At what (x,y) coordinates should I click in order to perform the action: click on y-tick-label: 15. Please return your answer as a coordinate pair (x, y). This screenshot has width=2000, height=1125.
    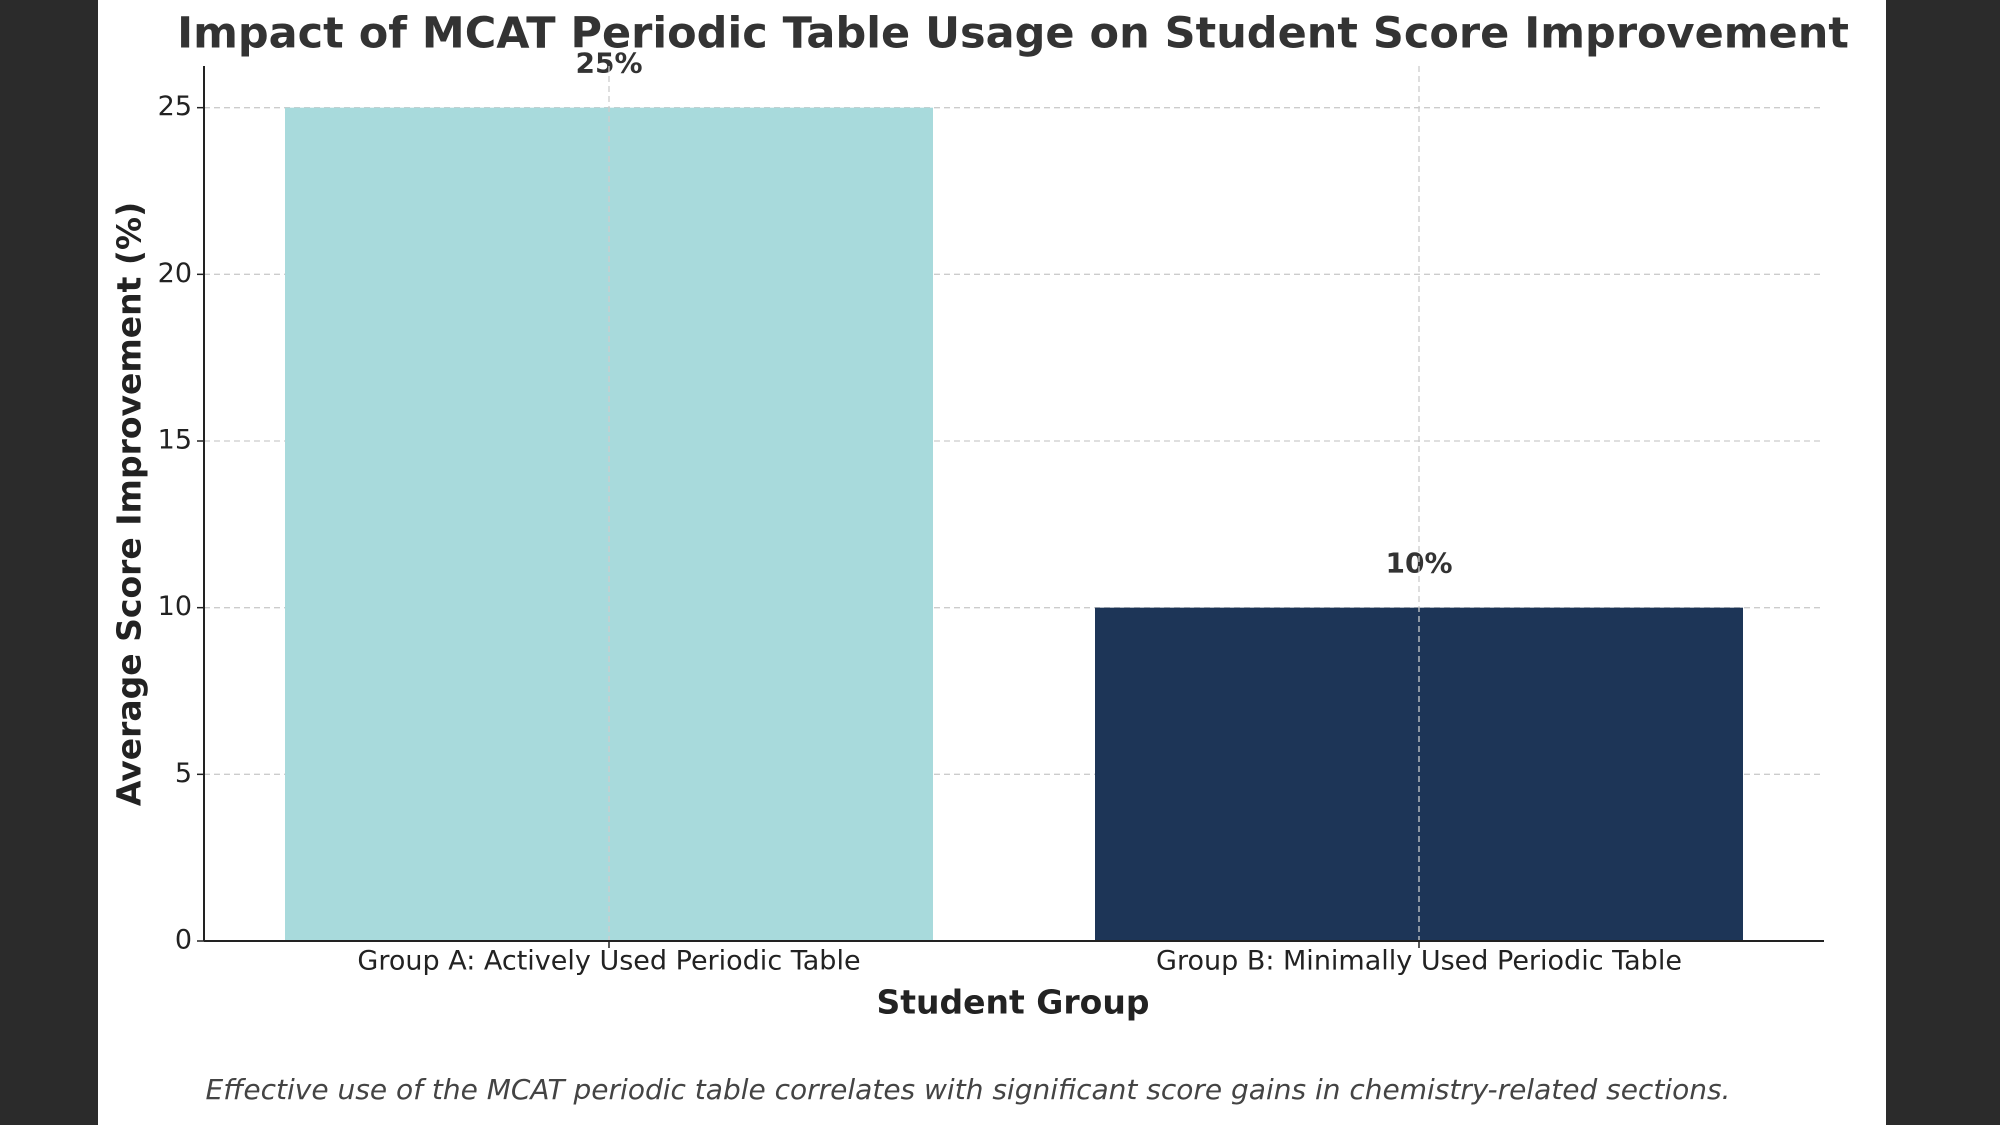
    Looking at the image, I should click on (175, 440).